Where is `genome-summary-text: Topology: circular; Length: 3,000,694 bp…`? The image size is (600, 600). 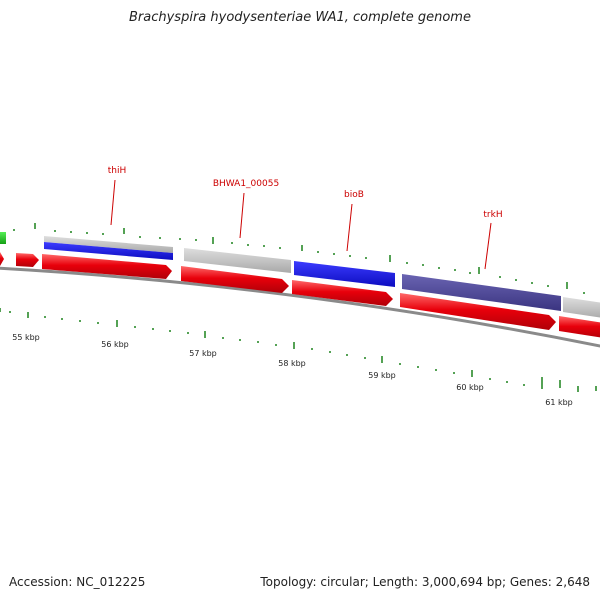
genome-summary-text: Topology: circular; Length: 3,000,694 bp… is located at coordinates (425, 582).